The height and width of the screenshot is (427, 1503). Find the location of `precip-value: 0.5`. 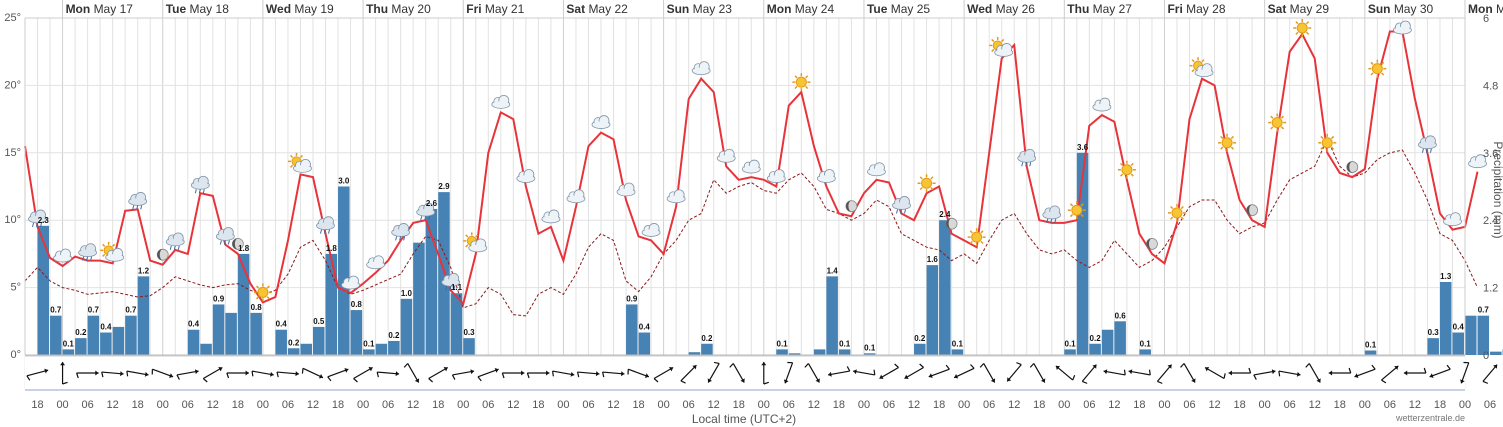

precip-value: 0.5 is located at coordinates (319, 321).